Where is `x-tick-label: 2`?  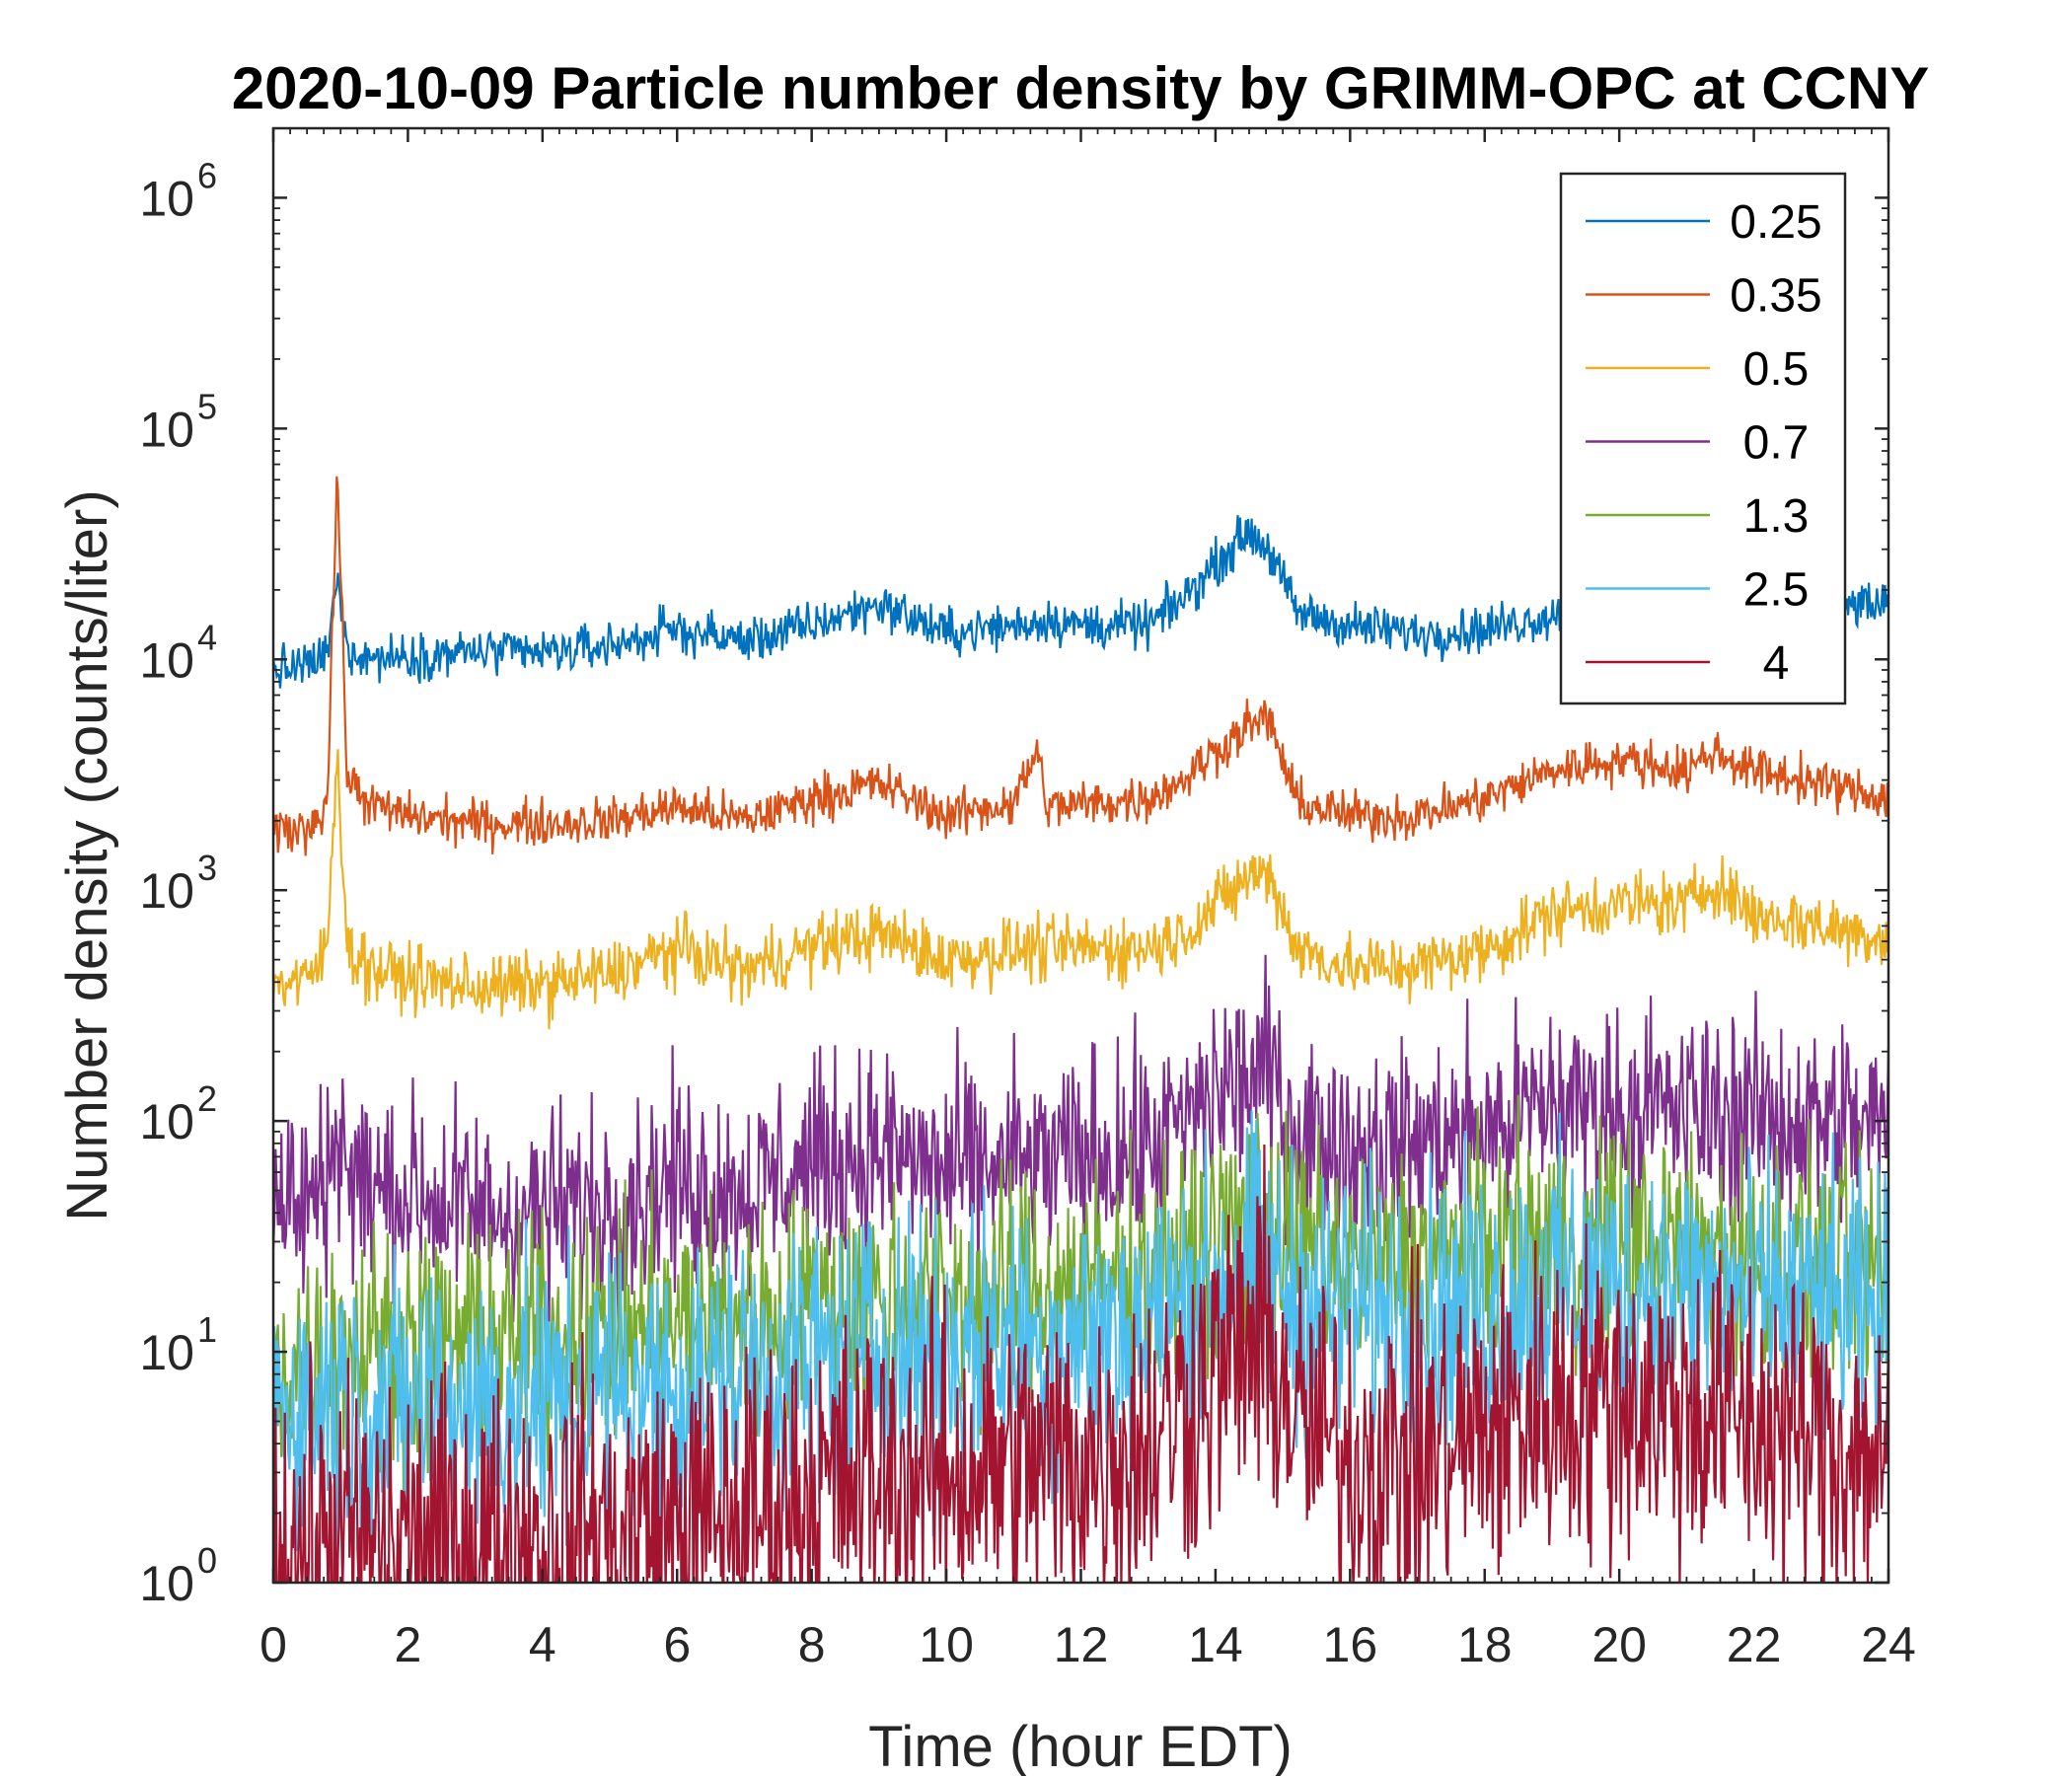
x-tick-label: 2 is located at coordinates (409, 1645).